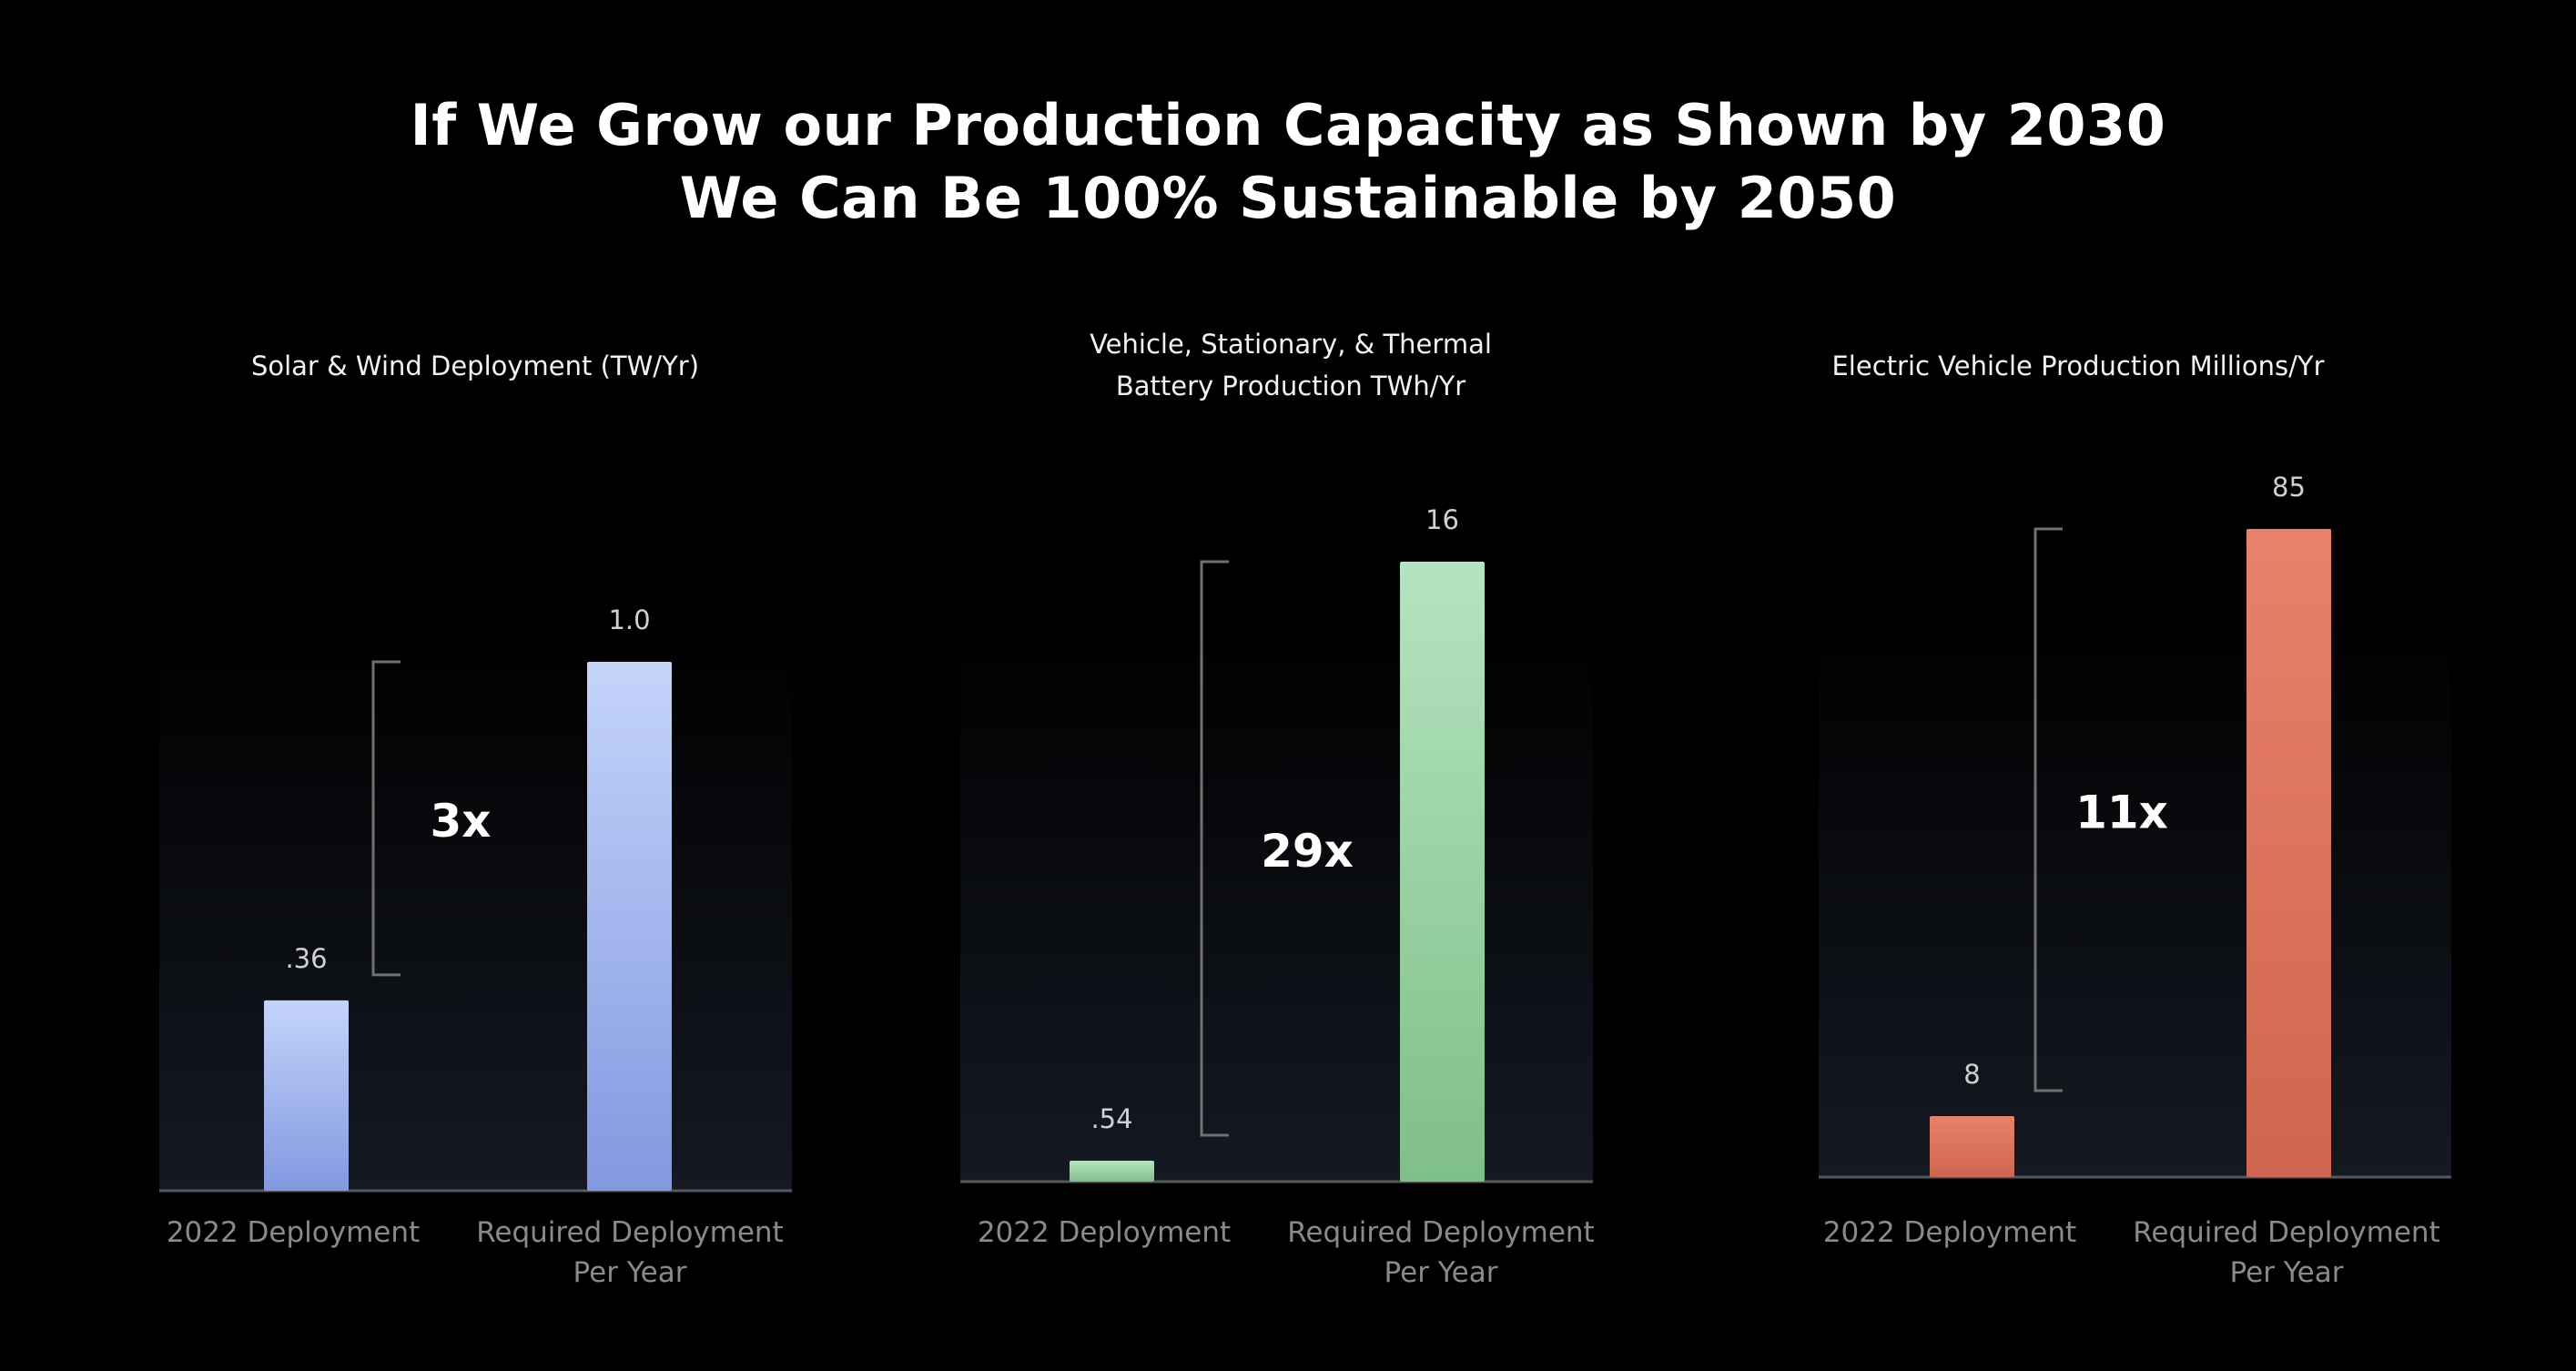 Image resolution: width=2576 pixels, height=1371 pixels. What do you see at coordinates (1971, 1074) in the screenshot?
I see `data-label: 8` at bounding box center [1971, 1074].